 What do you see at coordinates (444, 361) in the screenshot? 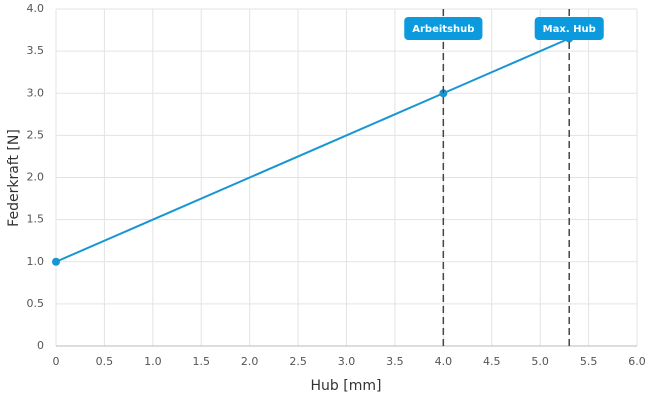
I see `x-tick-label: 4.0` at bounding box center [444, 361].